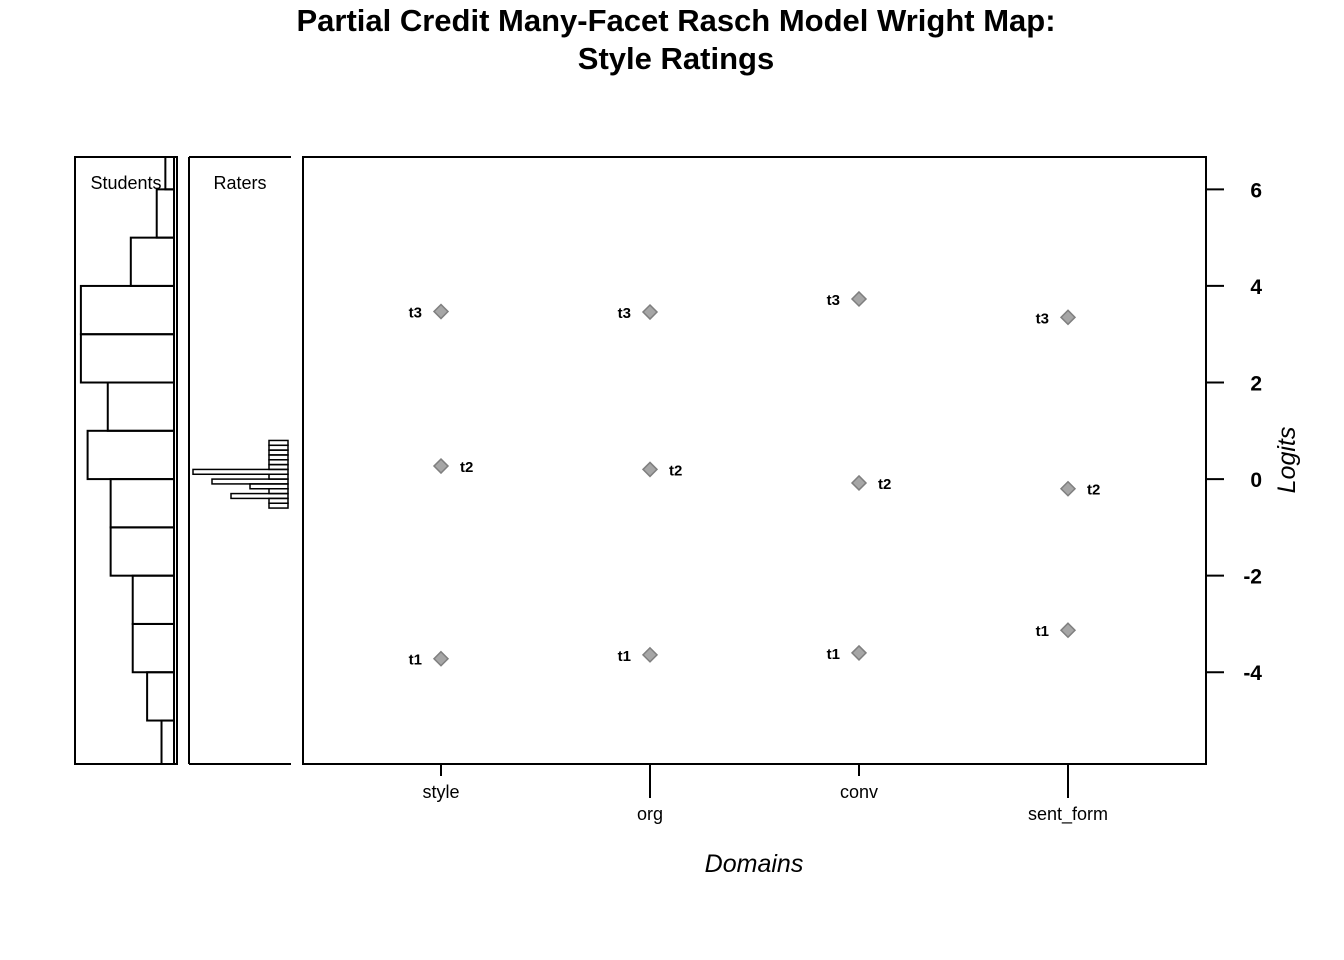 The height and width of the screenshot is (960, 1344). Describe the element at coordinates (441, 658) in the screenshot. I see `point-t1-style` at that location.